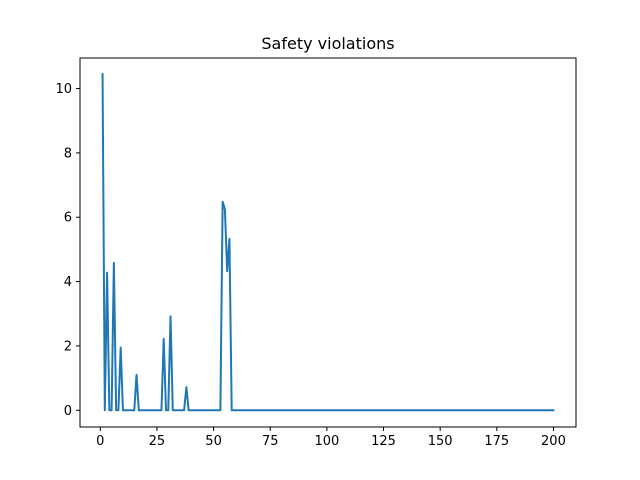 The height and width of the screenshot is (480, 640). Describe the element at coordinates (68, 153) in the screenshot. I see `y-tick-label: 8` at that location.